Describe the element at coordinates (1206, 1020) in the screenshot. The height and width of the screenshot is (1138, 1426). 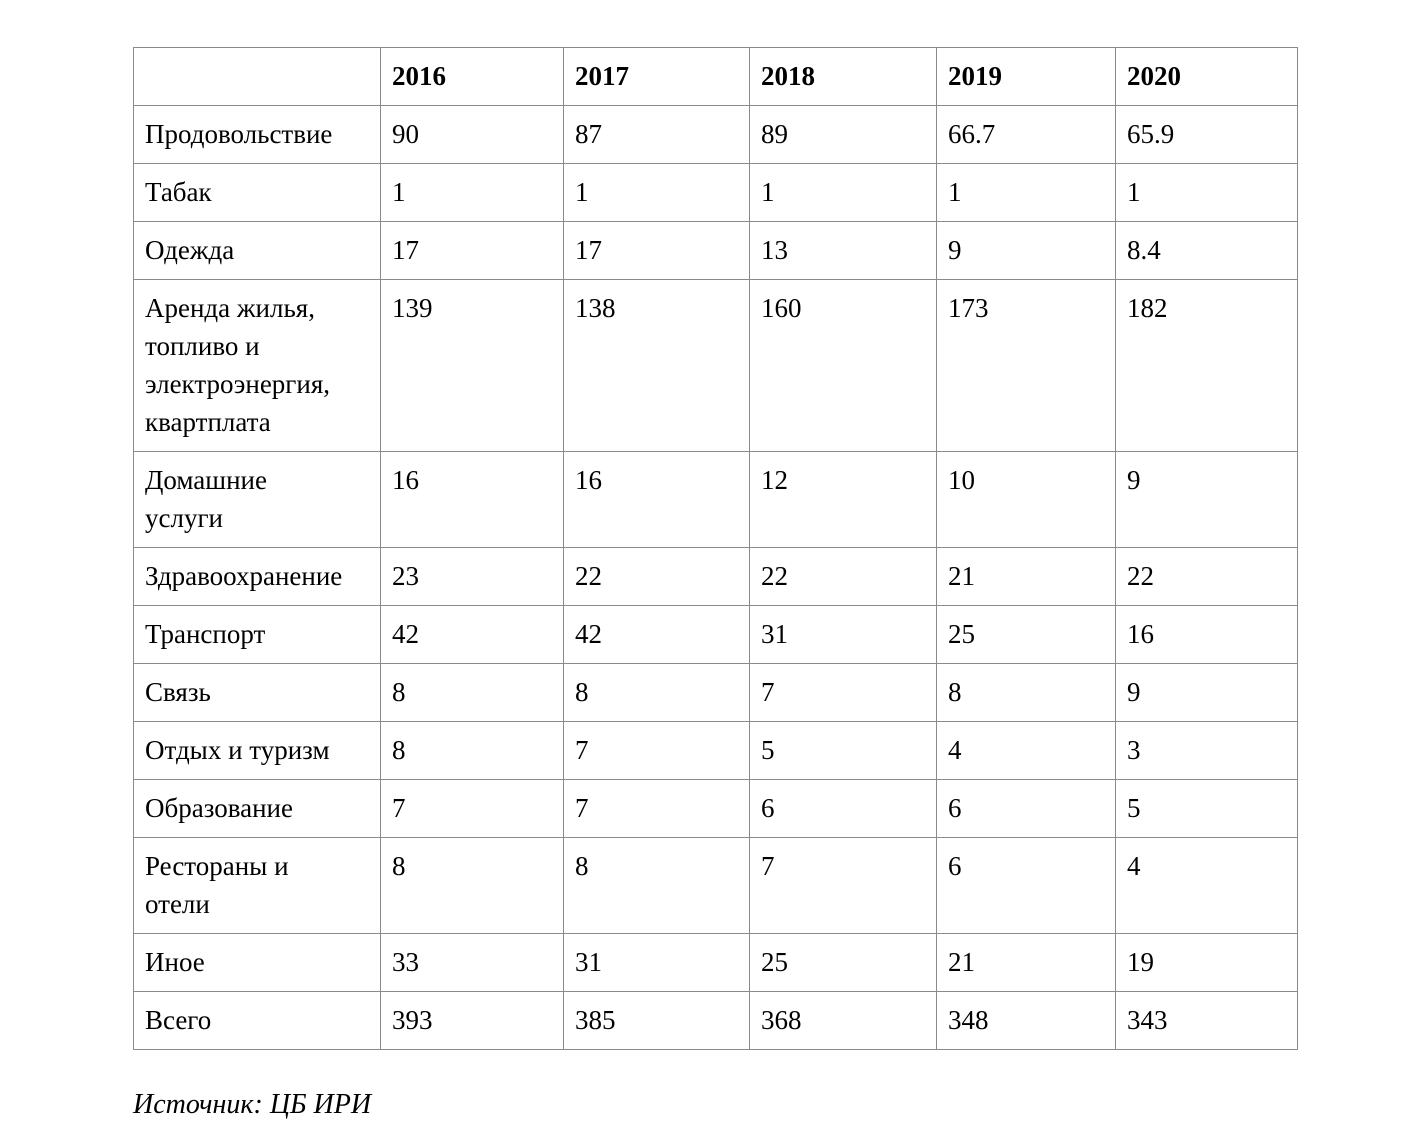
I see `table-cell: 343` at that location.